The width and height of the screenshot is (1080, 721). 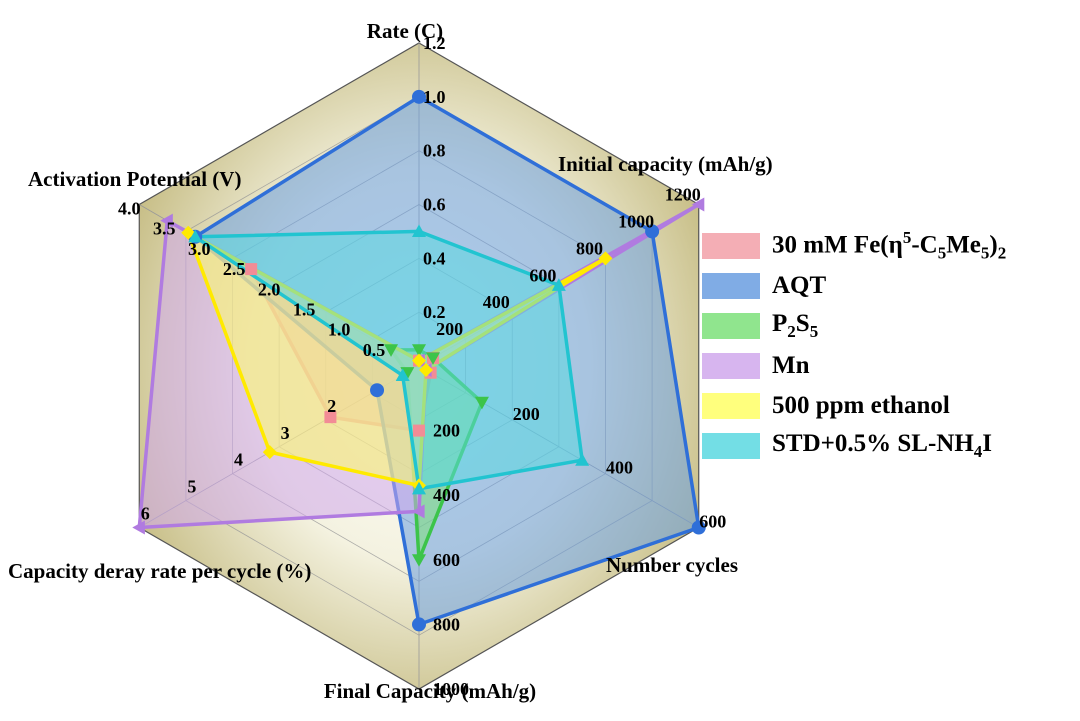 I want to click on tick-label: 0.4, so click(x=434, y=258).